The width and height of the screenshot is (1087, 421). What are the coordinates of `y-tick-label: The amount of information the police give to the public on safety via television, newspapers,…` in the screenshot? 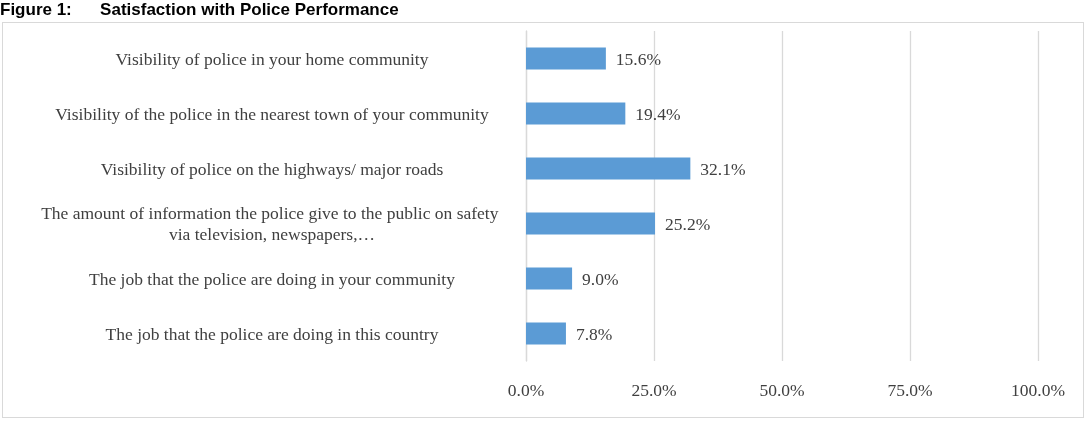 It's located at (272, 223).